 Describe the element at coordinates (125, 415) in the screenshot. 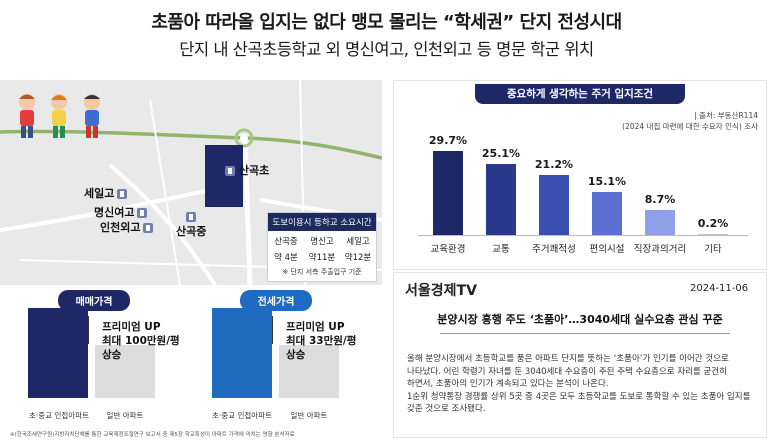

I see `sale-general-caption: 일반 아파트` at that location.